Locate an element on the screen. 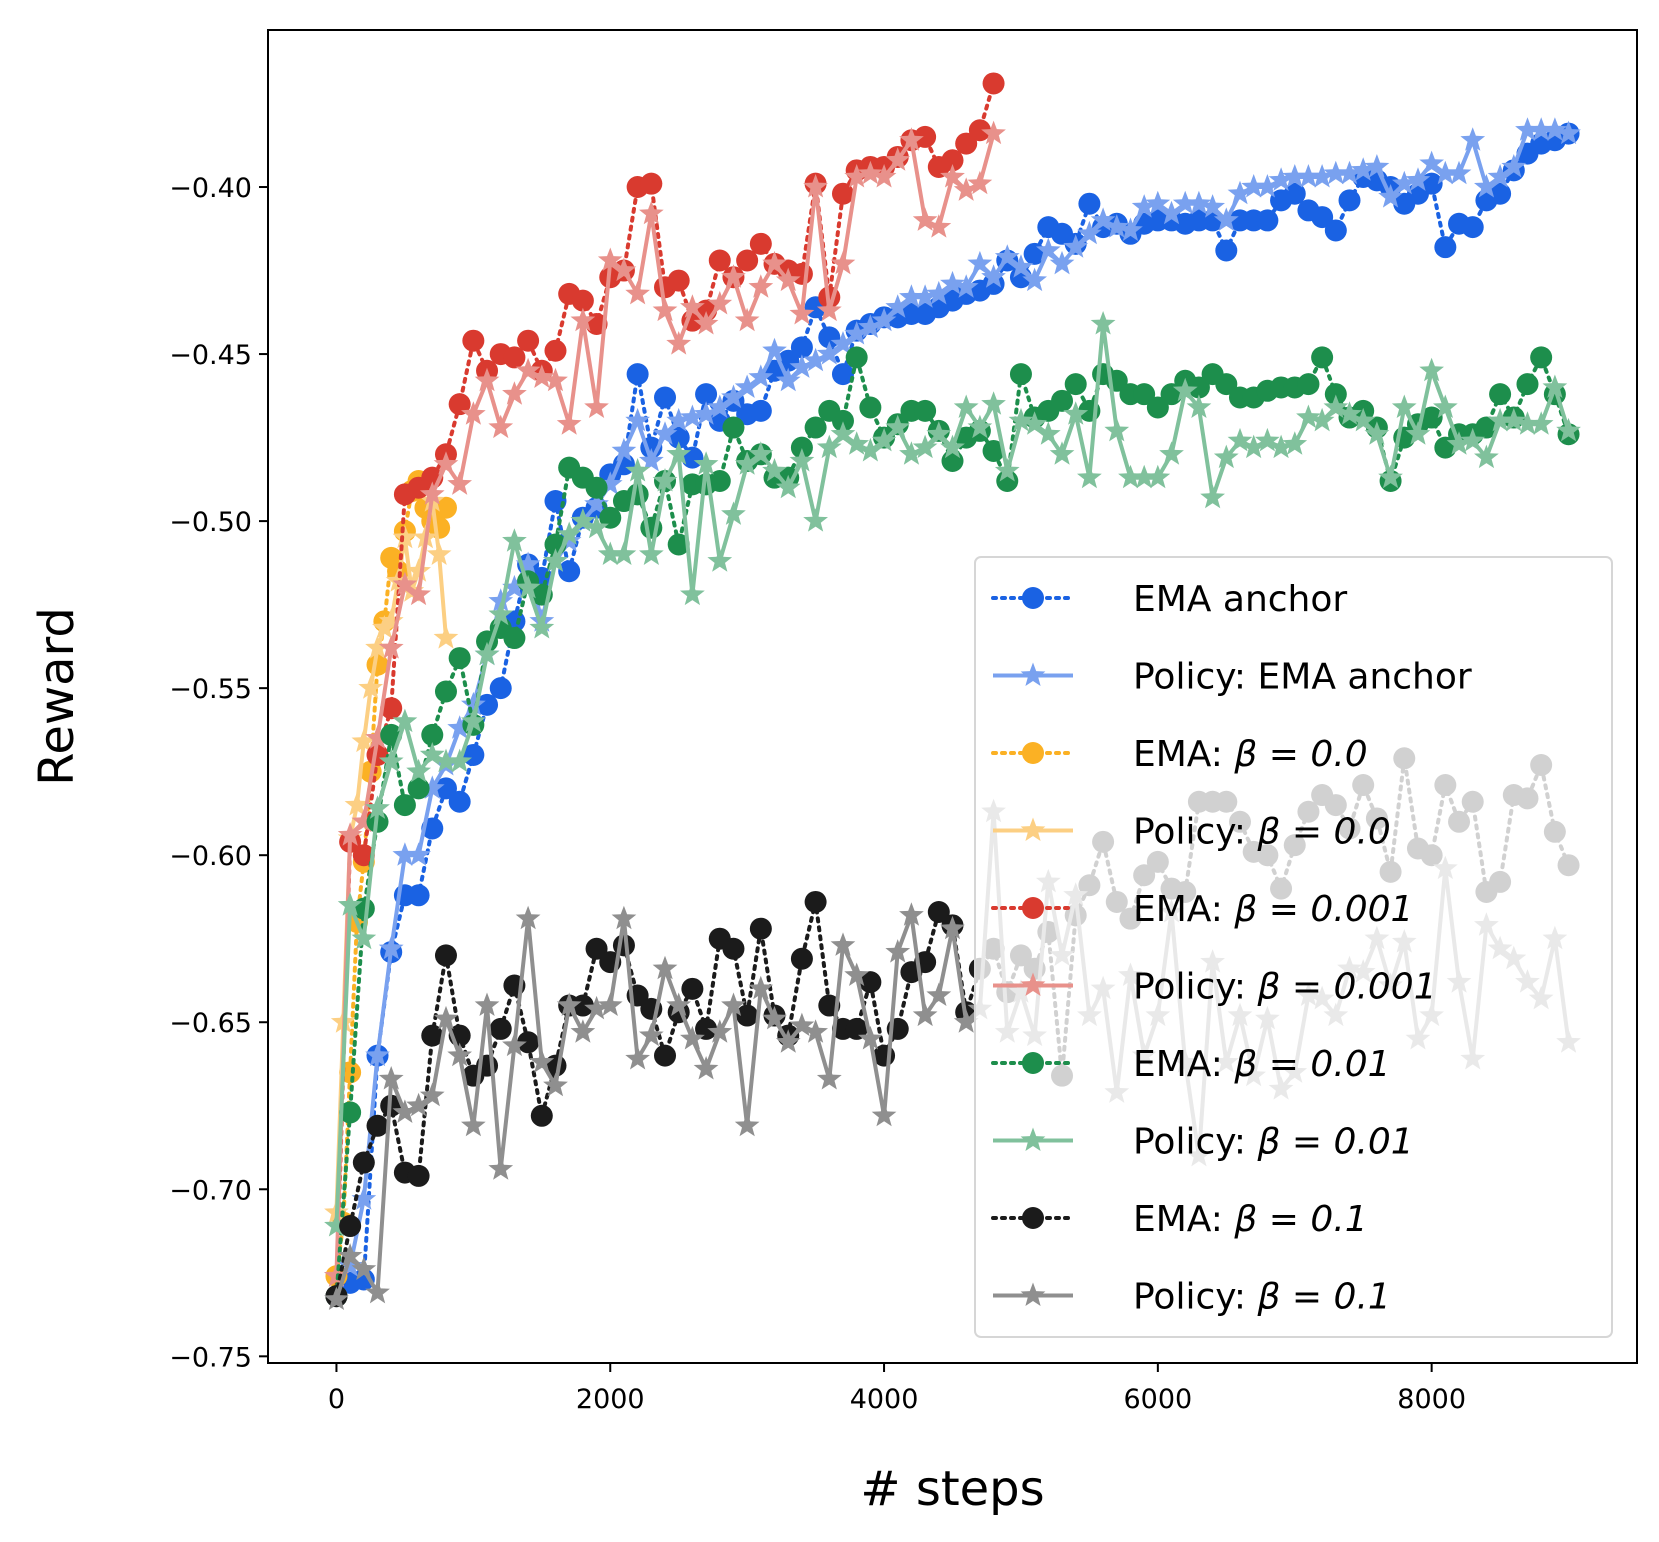  legend-label-policy-beta-0-01: Policy: β = 0.01 is located at coordinates (1273, 1142).